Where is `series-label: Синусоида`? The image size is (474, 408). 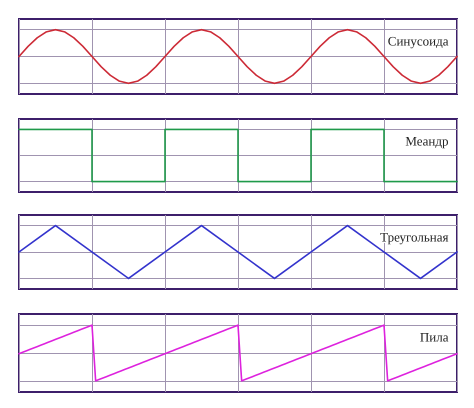 series-label: Синусоида is located at coordinates (418, 41).